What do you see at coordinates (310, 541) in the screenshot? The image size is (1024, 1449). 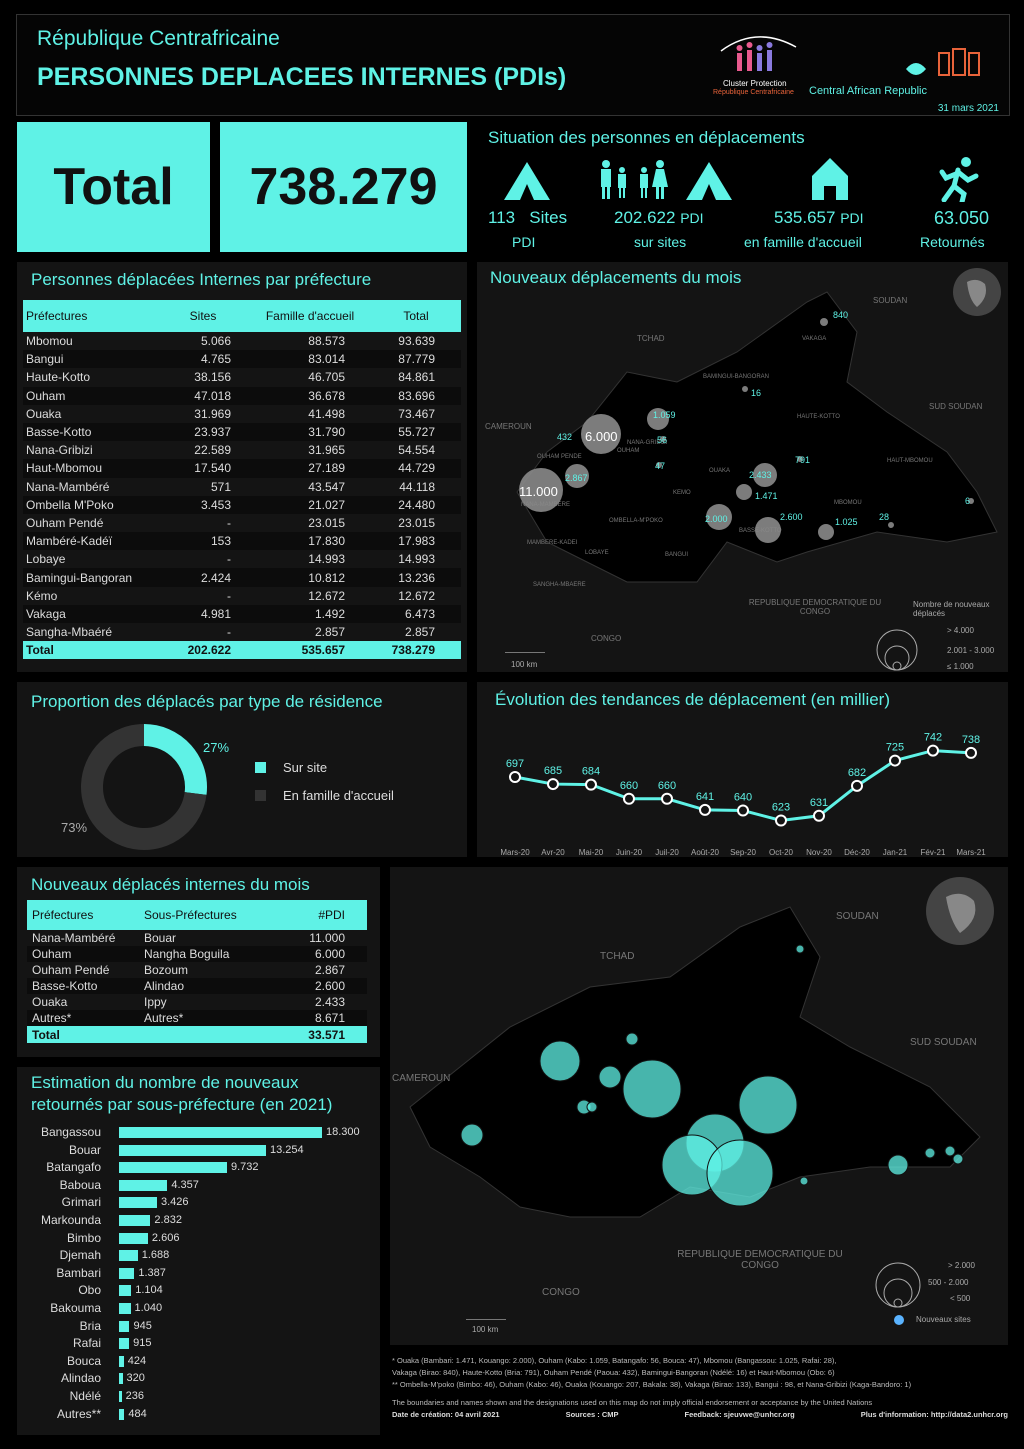 I see `table-cell: 17.830` at bounding box center [310, 541].